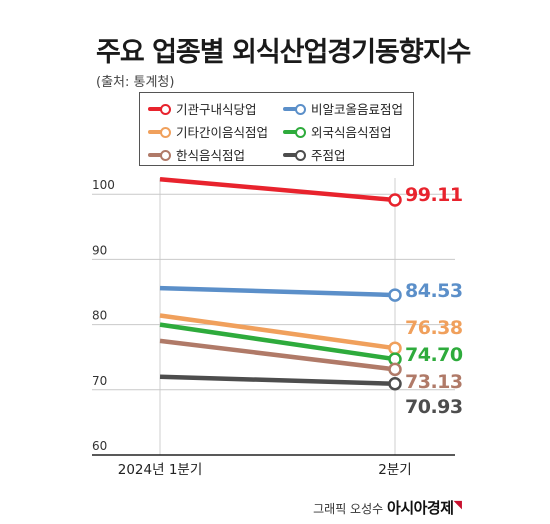 This screenshot has width=550, height=524. I want to click on credit: 그래픽 오성수 아시아경제◥, so click(387, 507).